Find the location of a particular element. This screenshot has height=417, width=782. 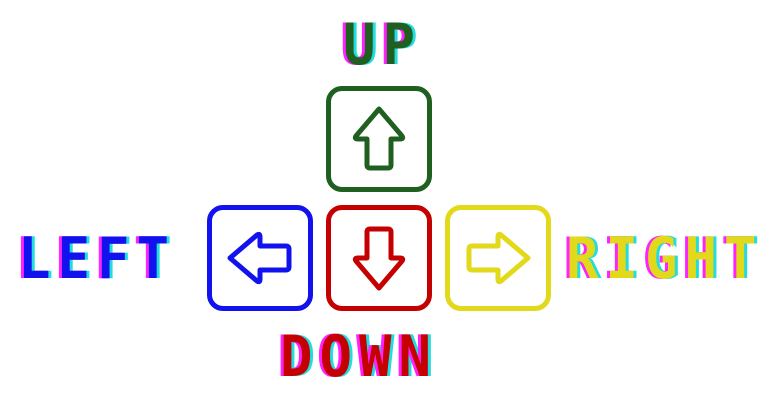

arrow-right-icon is located at coordinates (498, 258).